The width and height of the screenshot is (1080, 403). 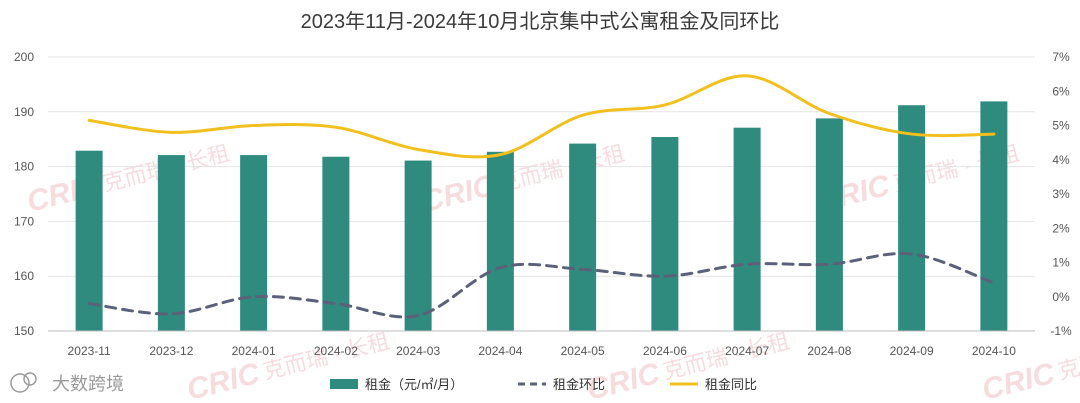 What do you see at coordinates (30, 379) in the screenshot?
I see `source-icon-small` at bounding box center [30, 379].